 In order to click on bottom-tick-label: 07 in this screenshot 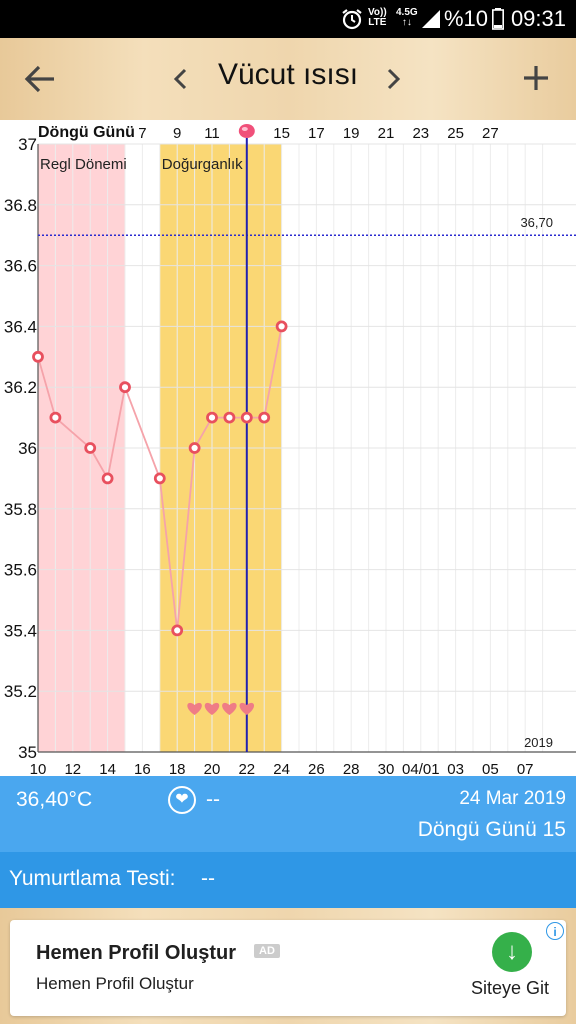, I will do `click(525, 768)`.